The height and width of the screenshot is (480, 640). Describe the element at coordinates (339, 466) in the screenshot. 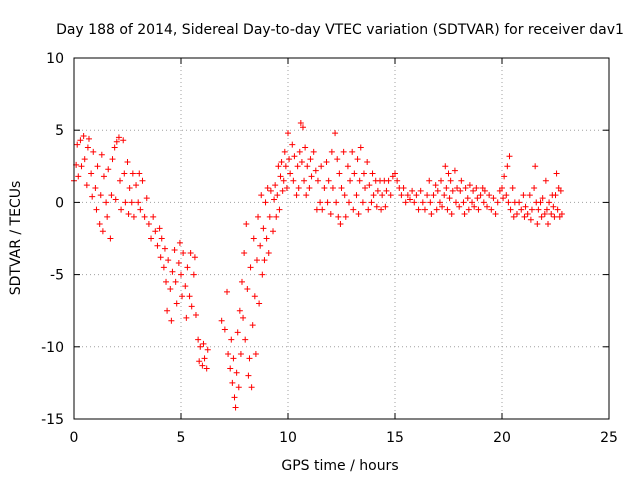

I see `x-axis-label: GPS time / hours` at that location.